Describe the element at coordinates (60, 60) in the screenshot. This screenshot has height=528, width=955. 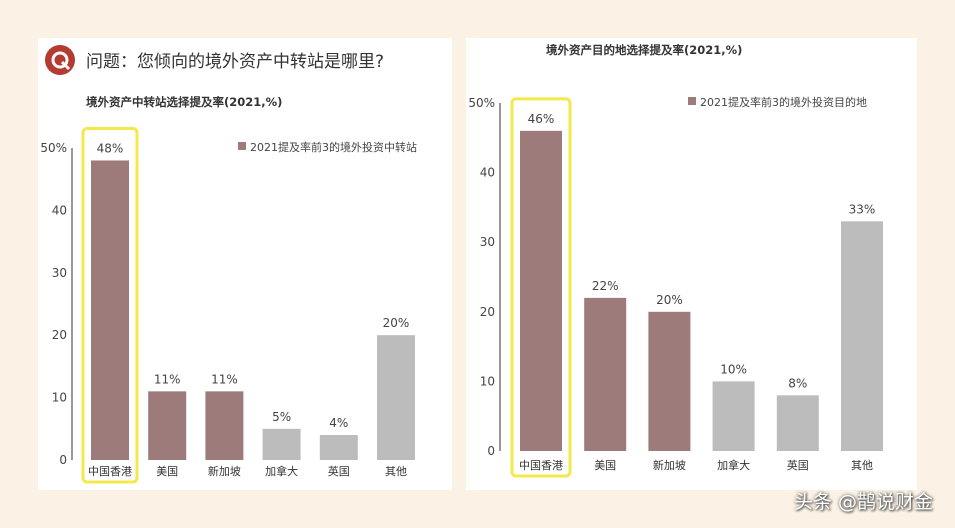
I see `question-logo-icon` at that location.